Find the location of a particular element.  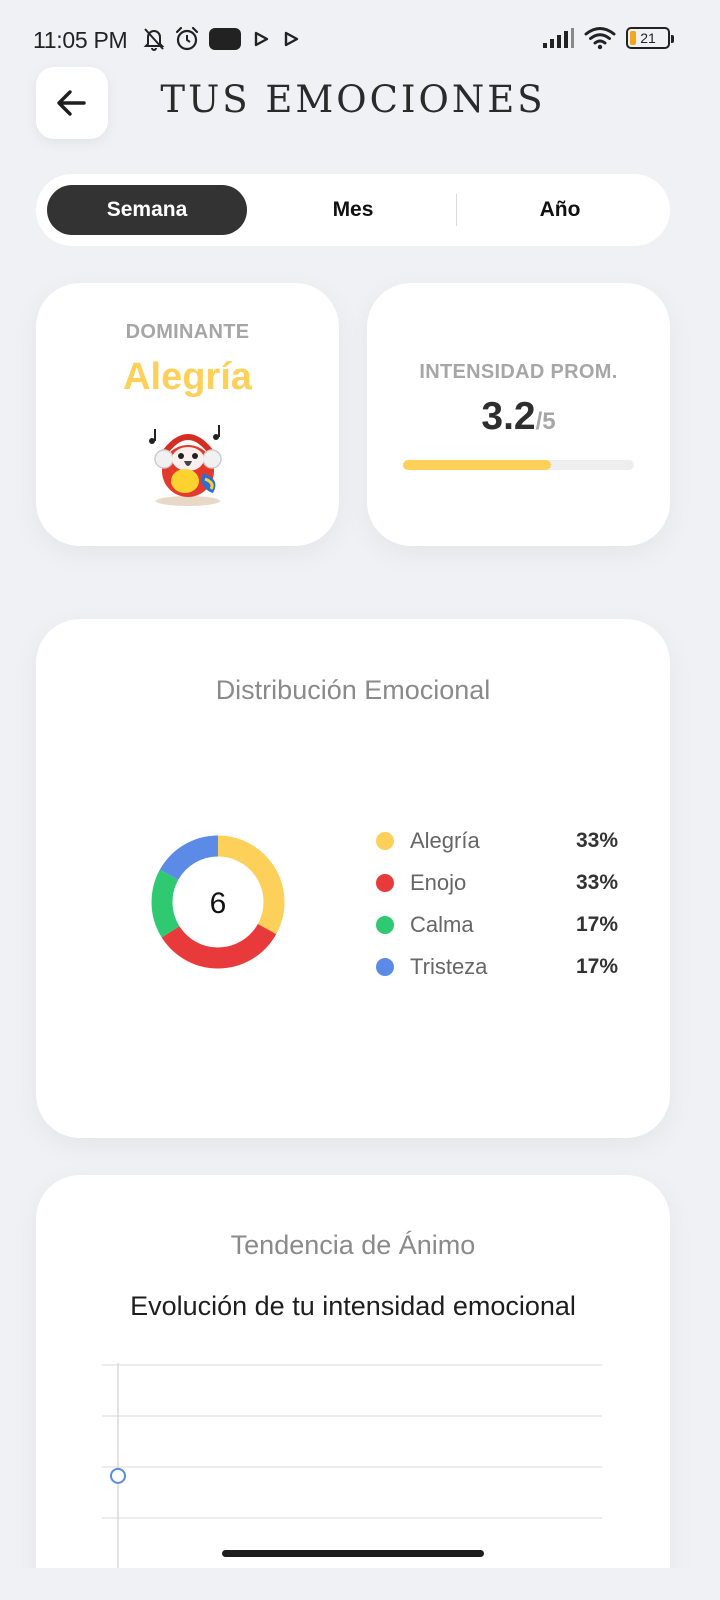

battery-level: 21 is located at coordinates (648, 38).